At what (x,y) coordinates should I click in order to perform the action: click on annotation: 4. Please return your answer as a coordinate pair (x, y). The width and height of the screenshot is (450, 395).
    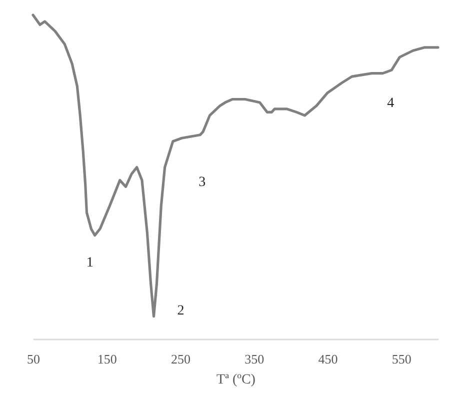
    Looking at the image, I should click on (390, 104).